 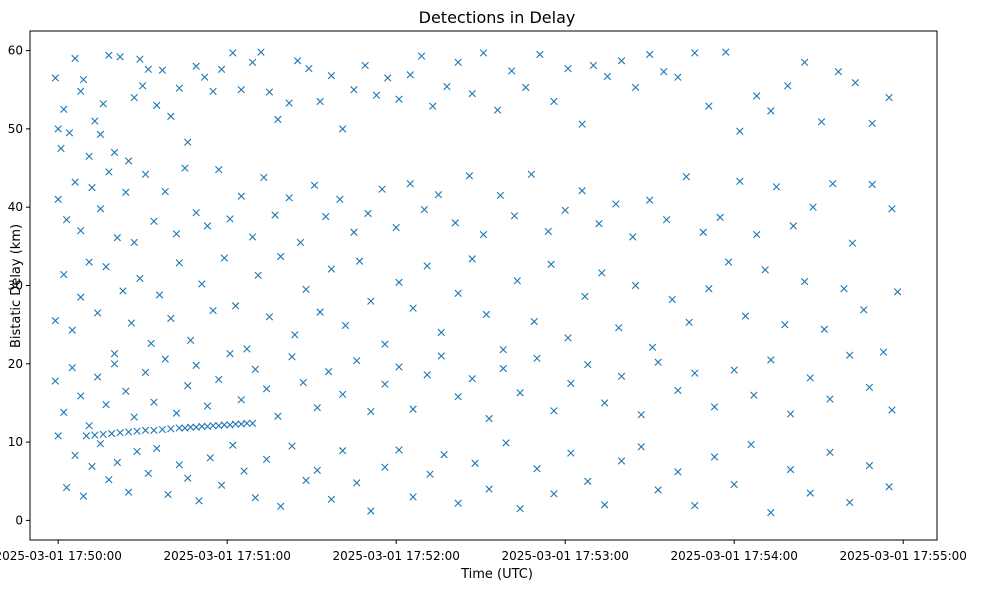 I want to click on y-tick-label: 0, so click(x=19, y=520).